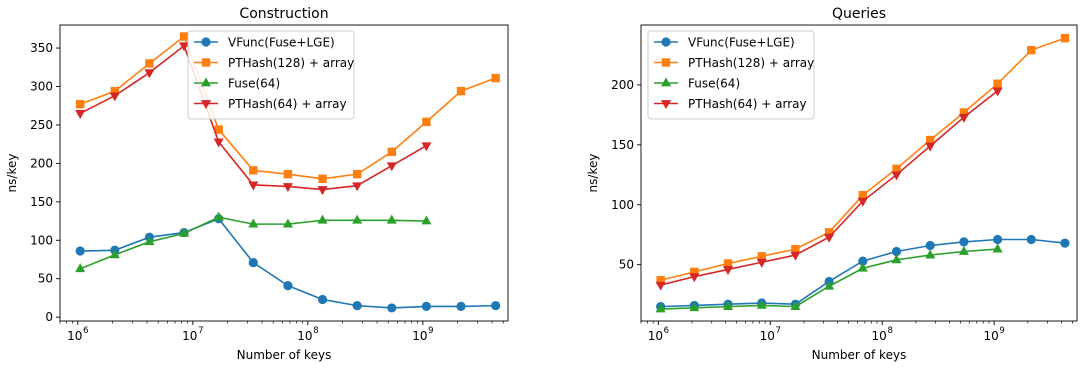 This screenshot has height=372, width=1084. Describe the element at coordinates (283, 14) in the screenshot. I see `chart-title: Construction` at that location.